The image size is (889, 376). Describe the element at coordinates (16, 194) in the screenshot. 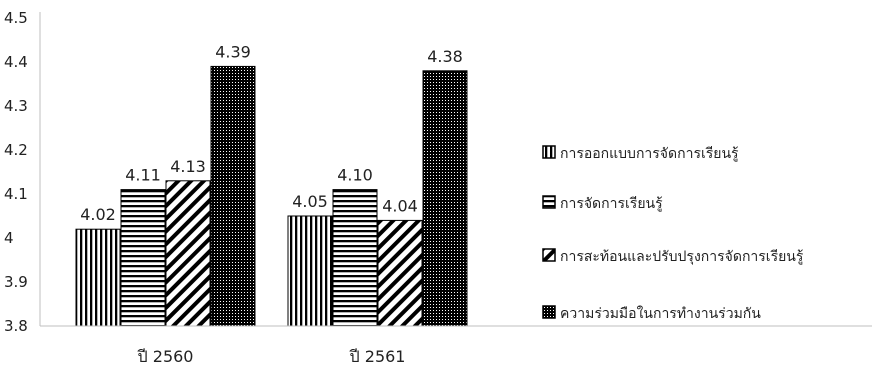

I see `y-tick-label: 4.1` at that location.